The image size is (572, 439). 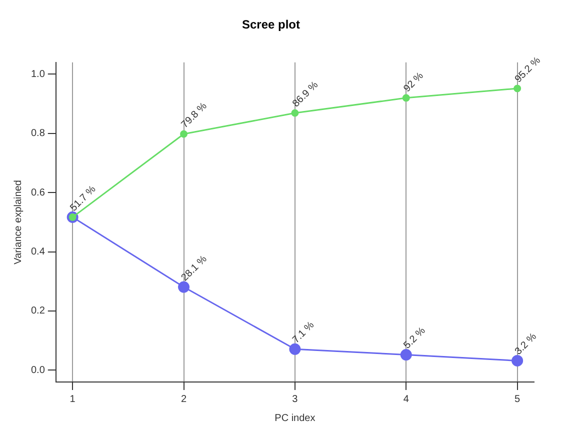 I want to click on data-label: 28.1 %, so click(x=195, y=269).